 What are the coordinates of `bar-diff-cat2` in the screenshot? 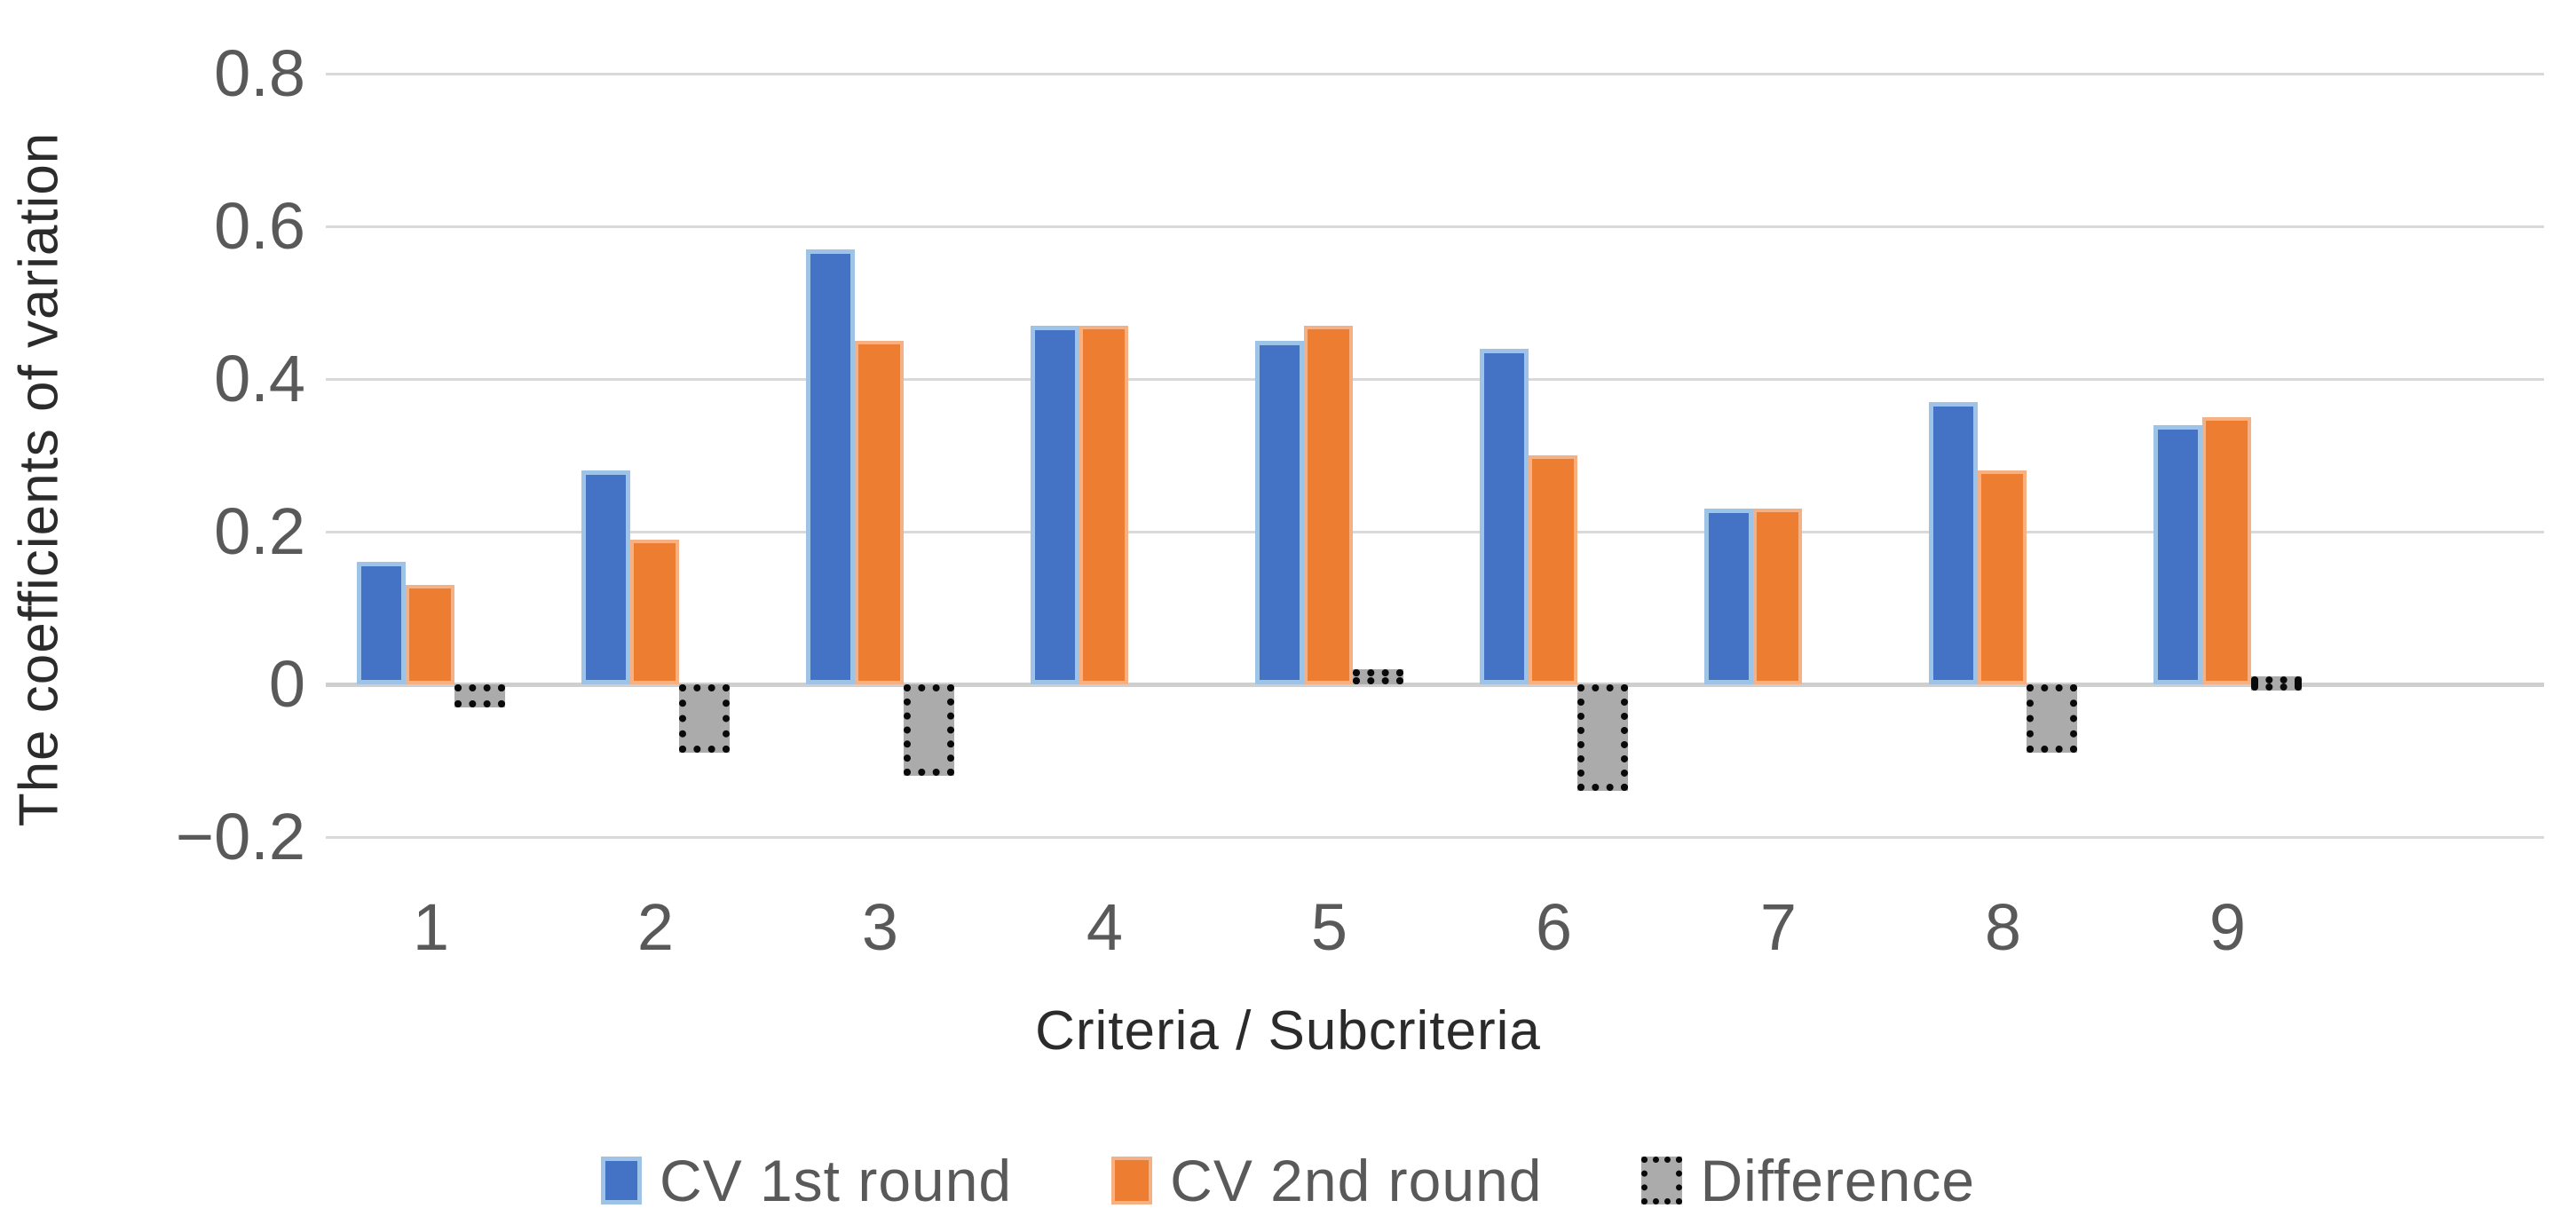 It's located at (704, 718).